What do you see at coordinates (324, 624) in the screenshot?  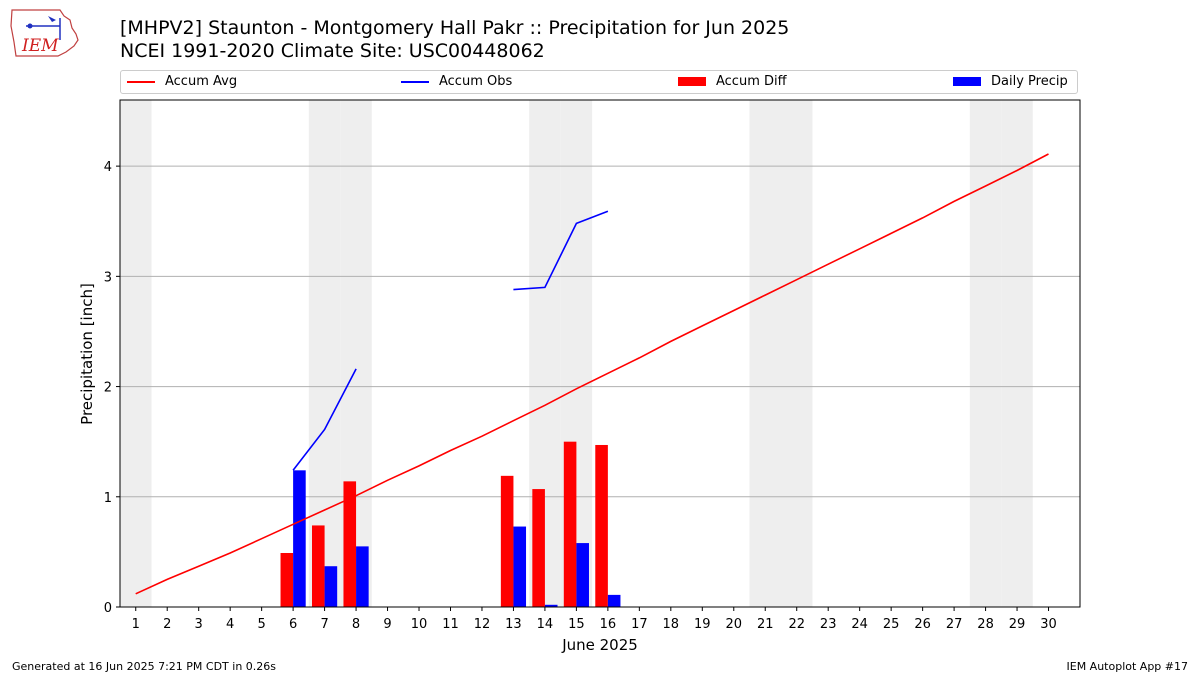 I see `x-tick-label: 7` at bounding box center [324, 624].